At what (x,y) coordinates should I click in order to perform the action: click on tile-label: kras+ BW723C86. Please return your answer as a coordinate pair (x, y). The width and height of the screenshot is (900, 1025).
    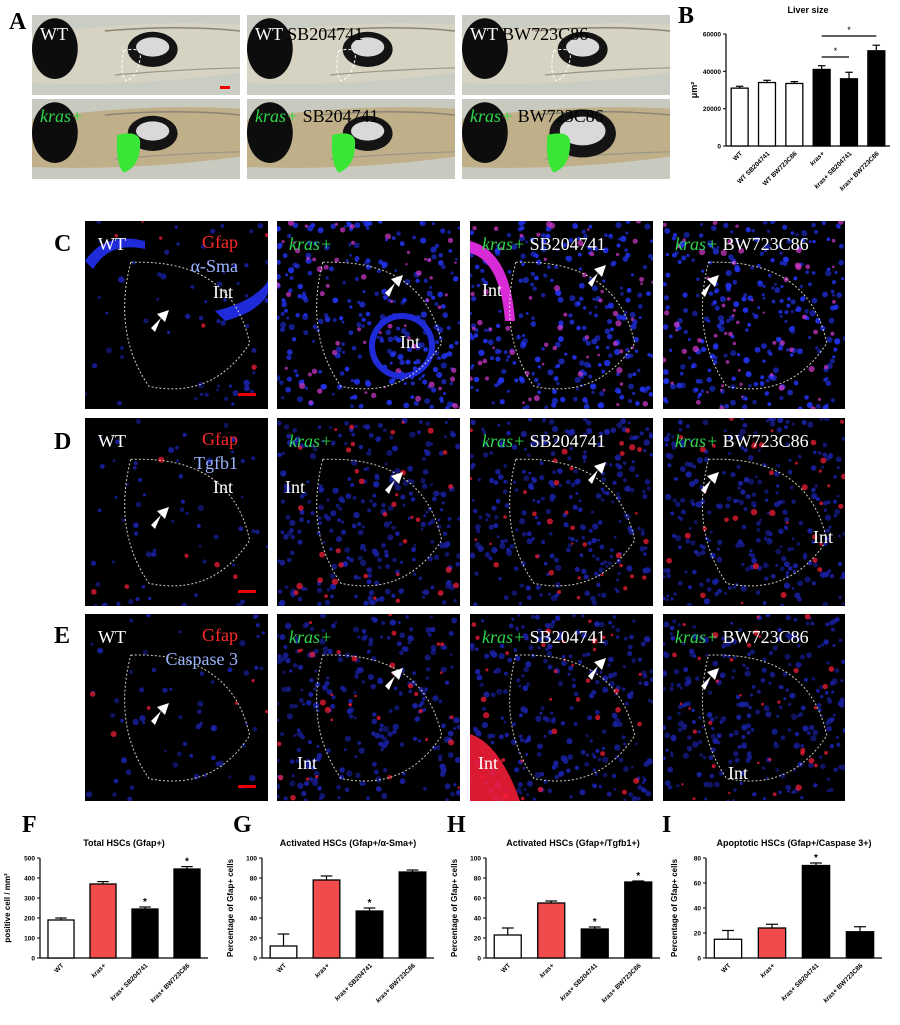
    Looking at the image, I should click on (537, 116).